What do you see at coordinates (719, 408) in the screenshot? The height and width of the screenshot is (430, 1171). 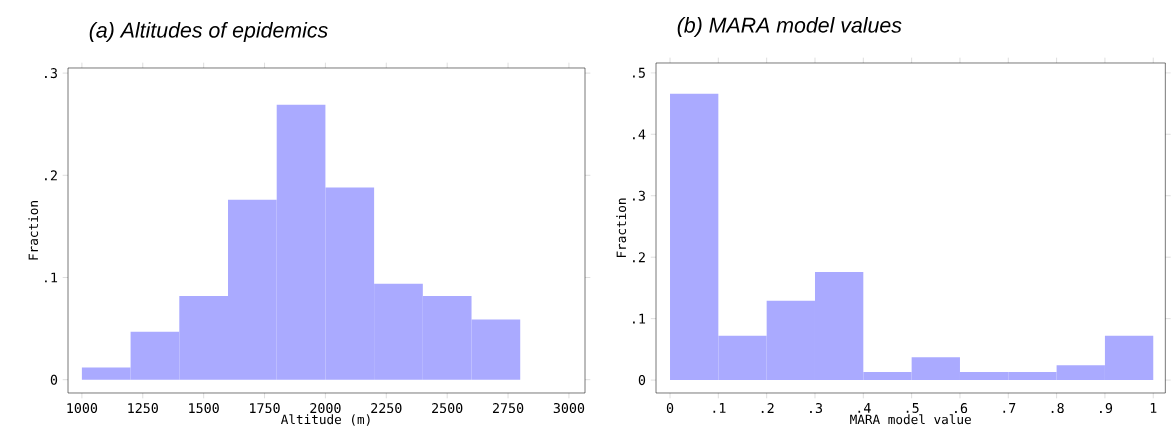 I see `x-tick-label: .1` at bounding box center [719, 408].